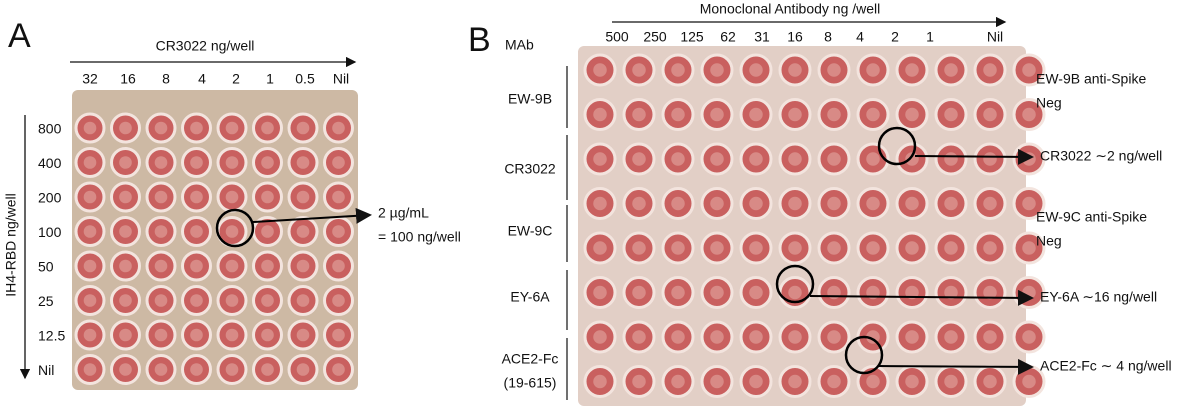  I want to click on column-label: 32, so click(90, 79).